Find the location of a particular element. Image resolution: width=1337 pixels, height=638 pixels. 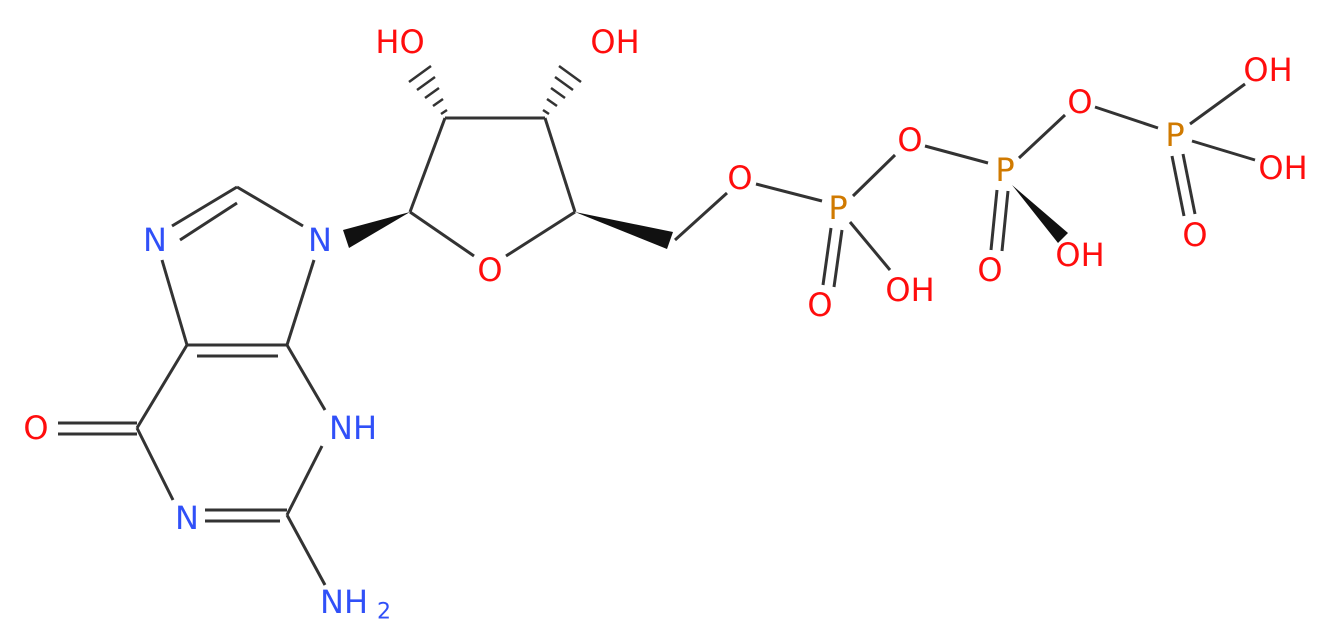

atom-subscript: 2 is located at coordinates (384, 612).